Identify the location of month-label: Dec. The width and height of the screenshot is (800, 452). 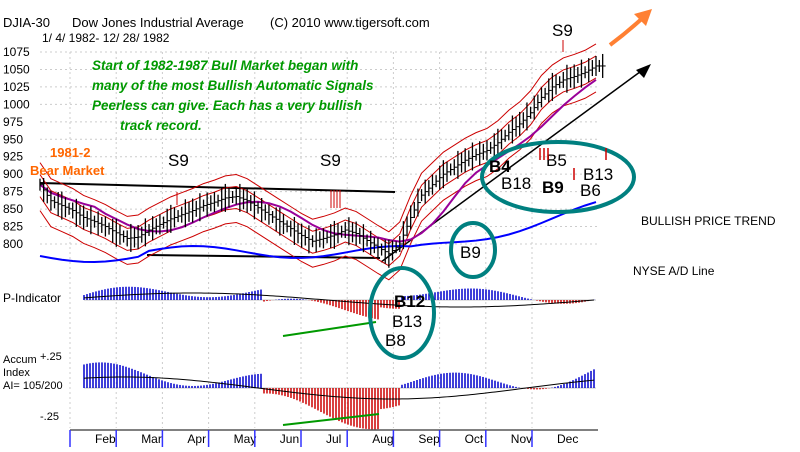
(567, 439).